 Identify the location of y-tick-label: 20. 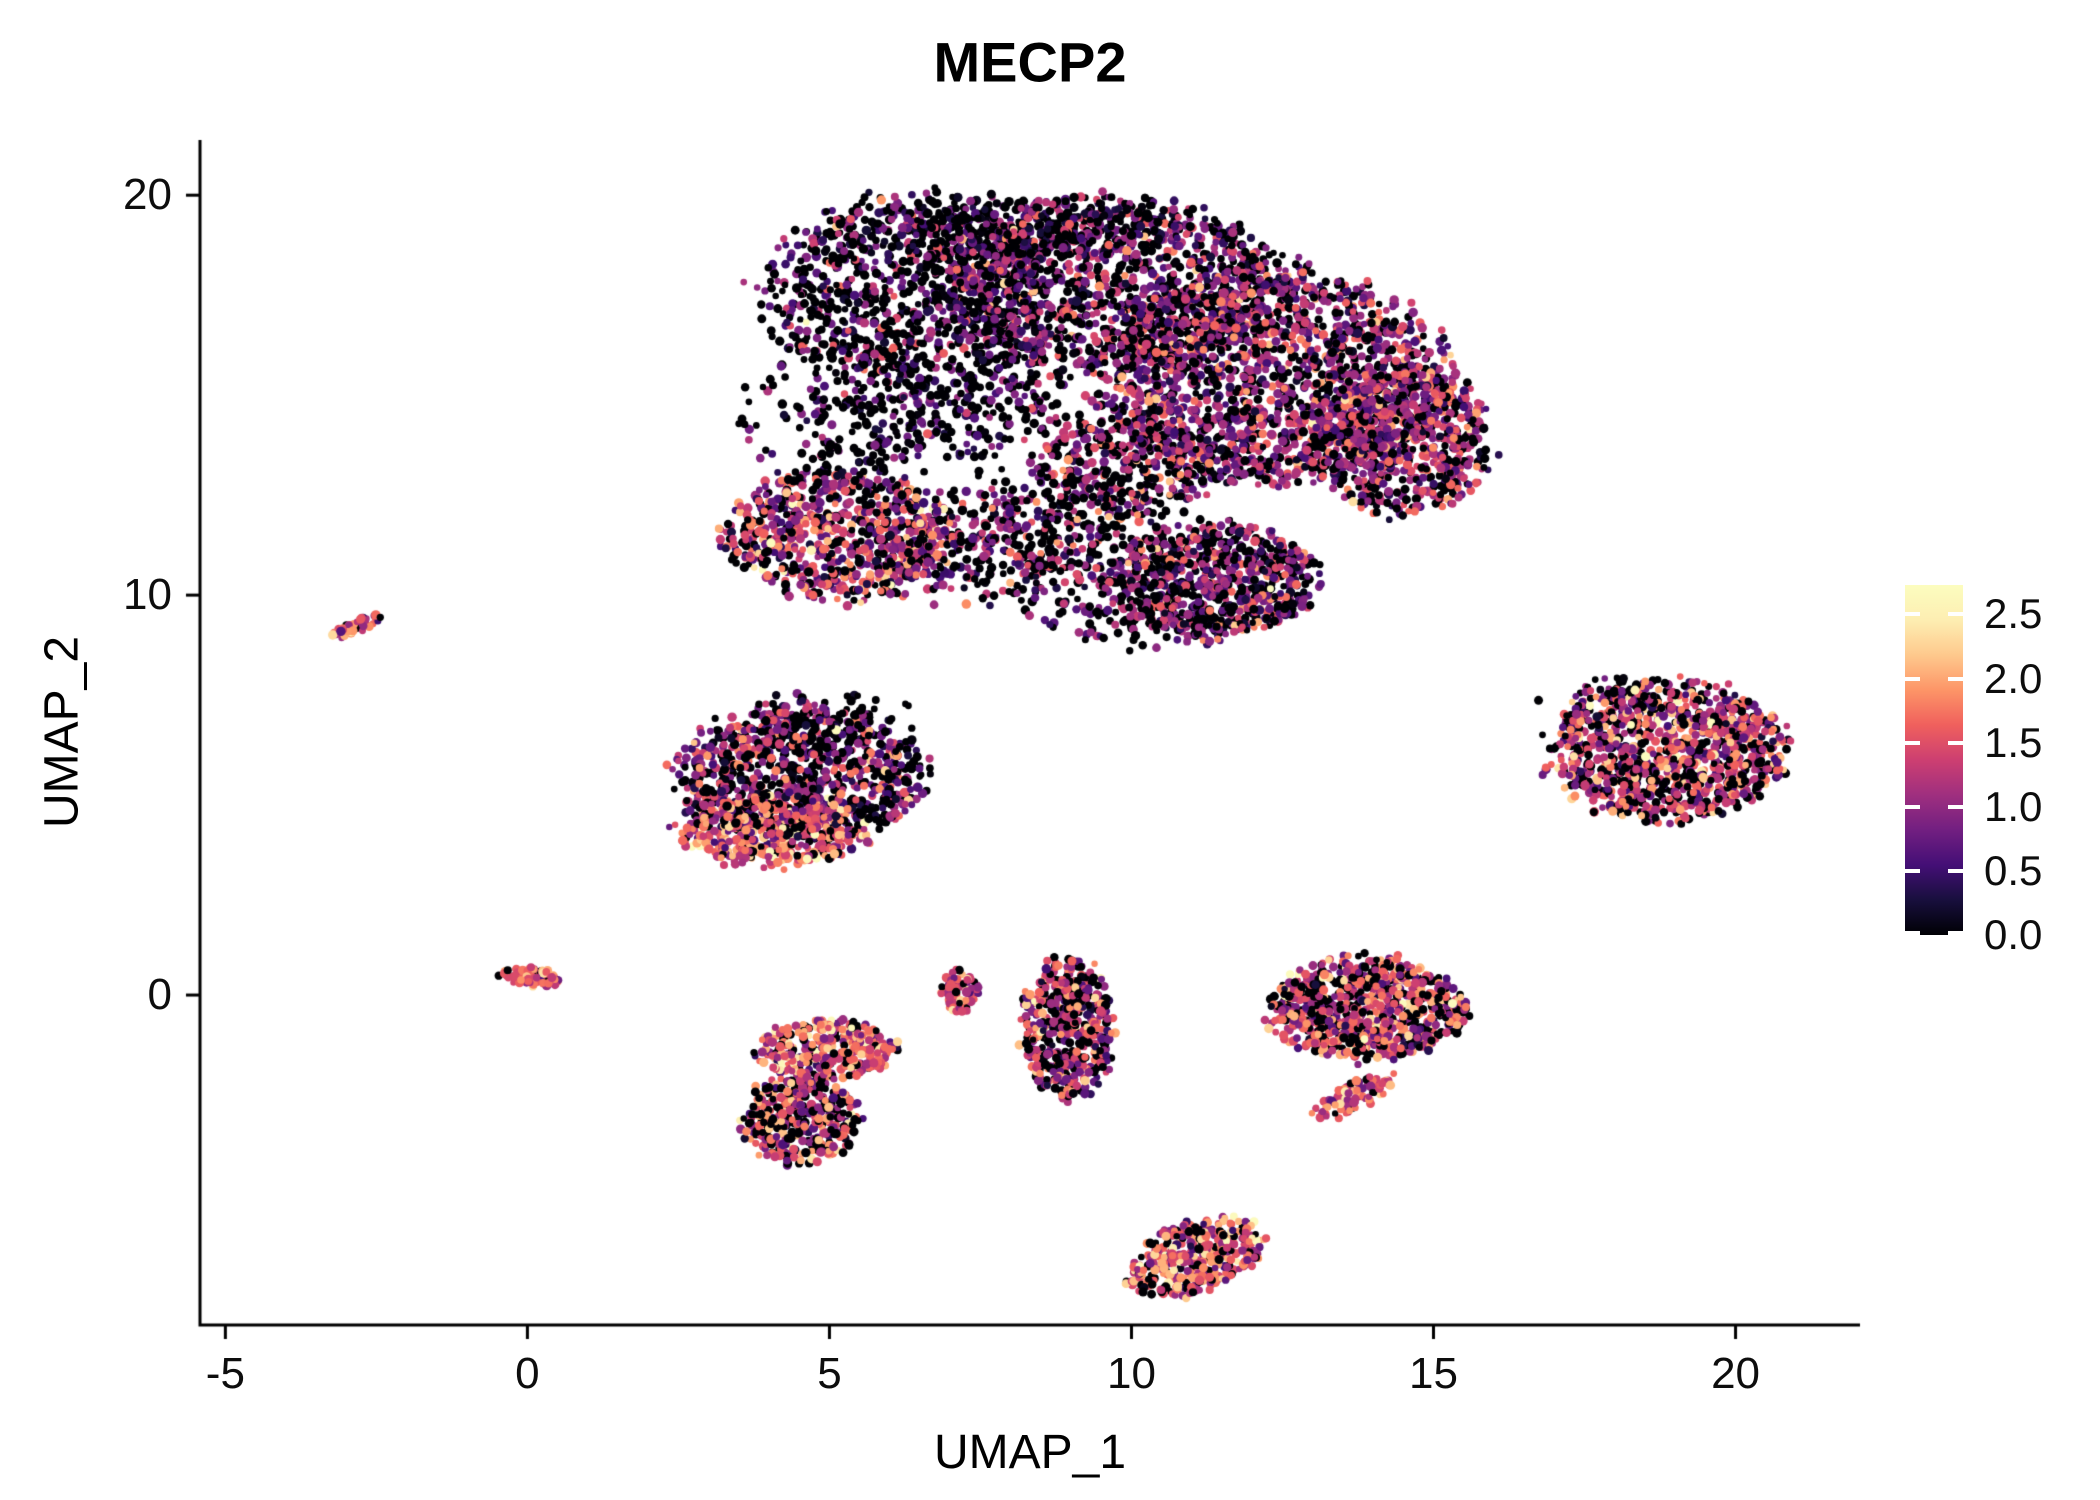
(147, 195).